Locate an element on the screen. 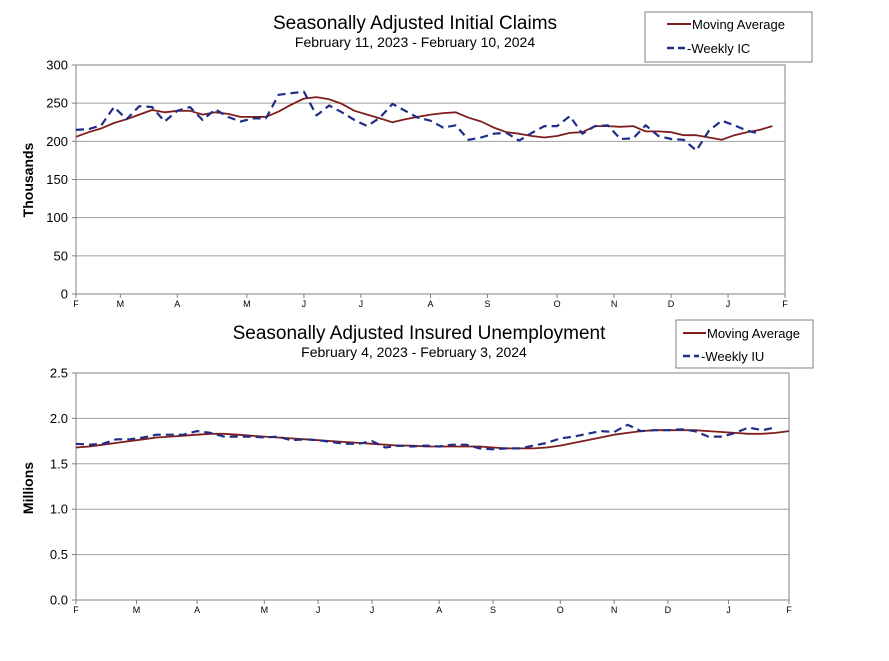 The image size is (889, 661). y-tick-label: 50 is located at coordinates (61, 255).